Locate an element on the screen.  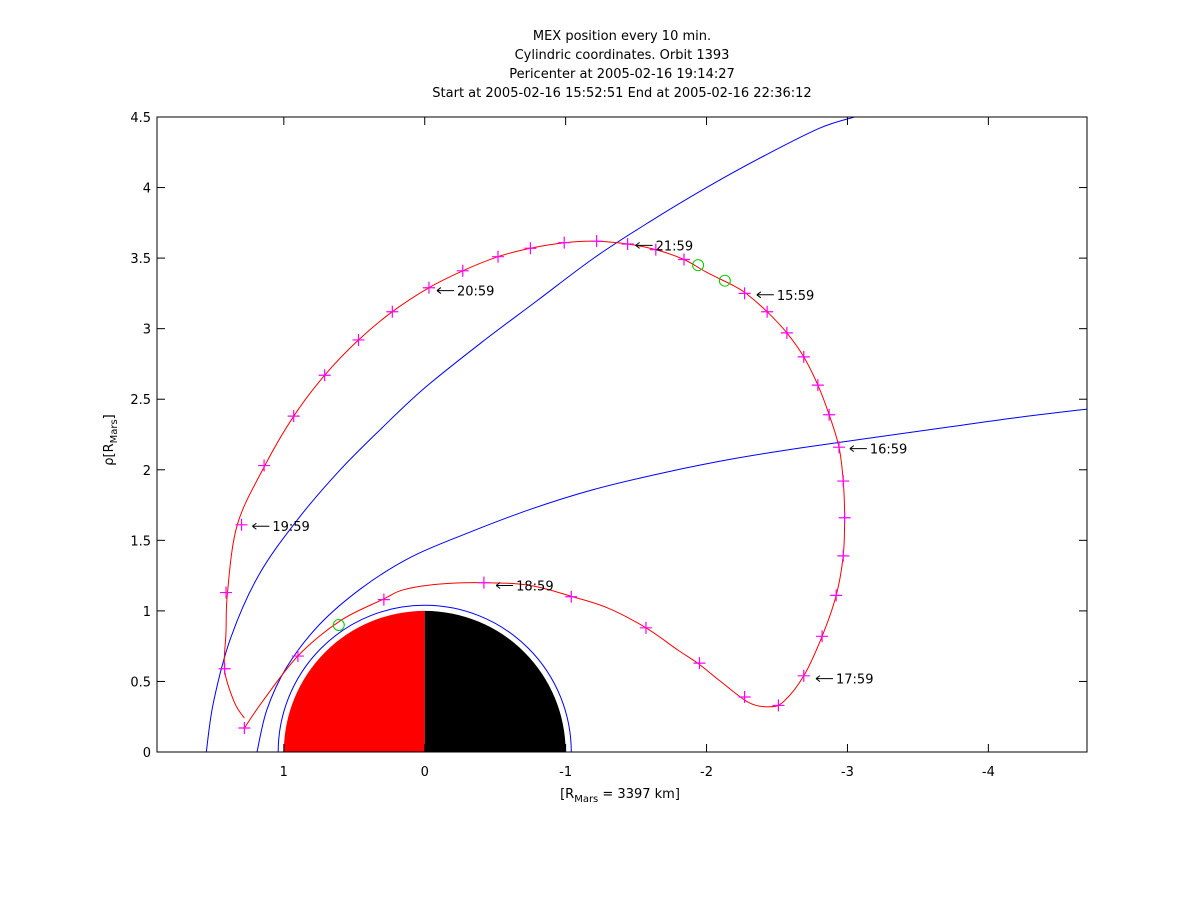
y-axis-label: ρ[RMars] is located at coordinates (111, 440).